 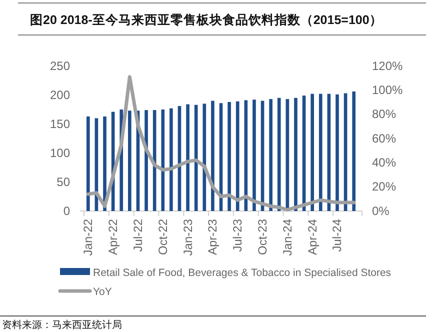 What do you see at coordinates (213, 237) in the screenshot?
I see `x-tick-label: Apr-23` at bounding box center [213, 237].